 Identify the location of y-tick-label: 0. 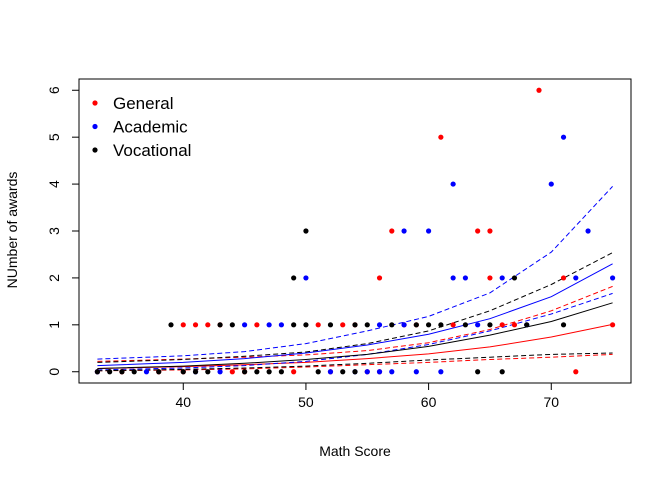
(54, 372).